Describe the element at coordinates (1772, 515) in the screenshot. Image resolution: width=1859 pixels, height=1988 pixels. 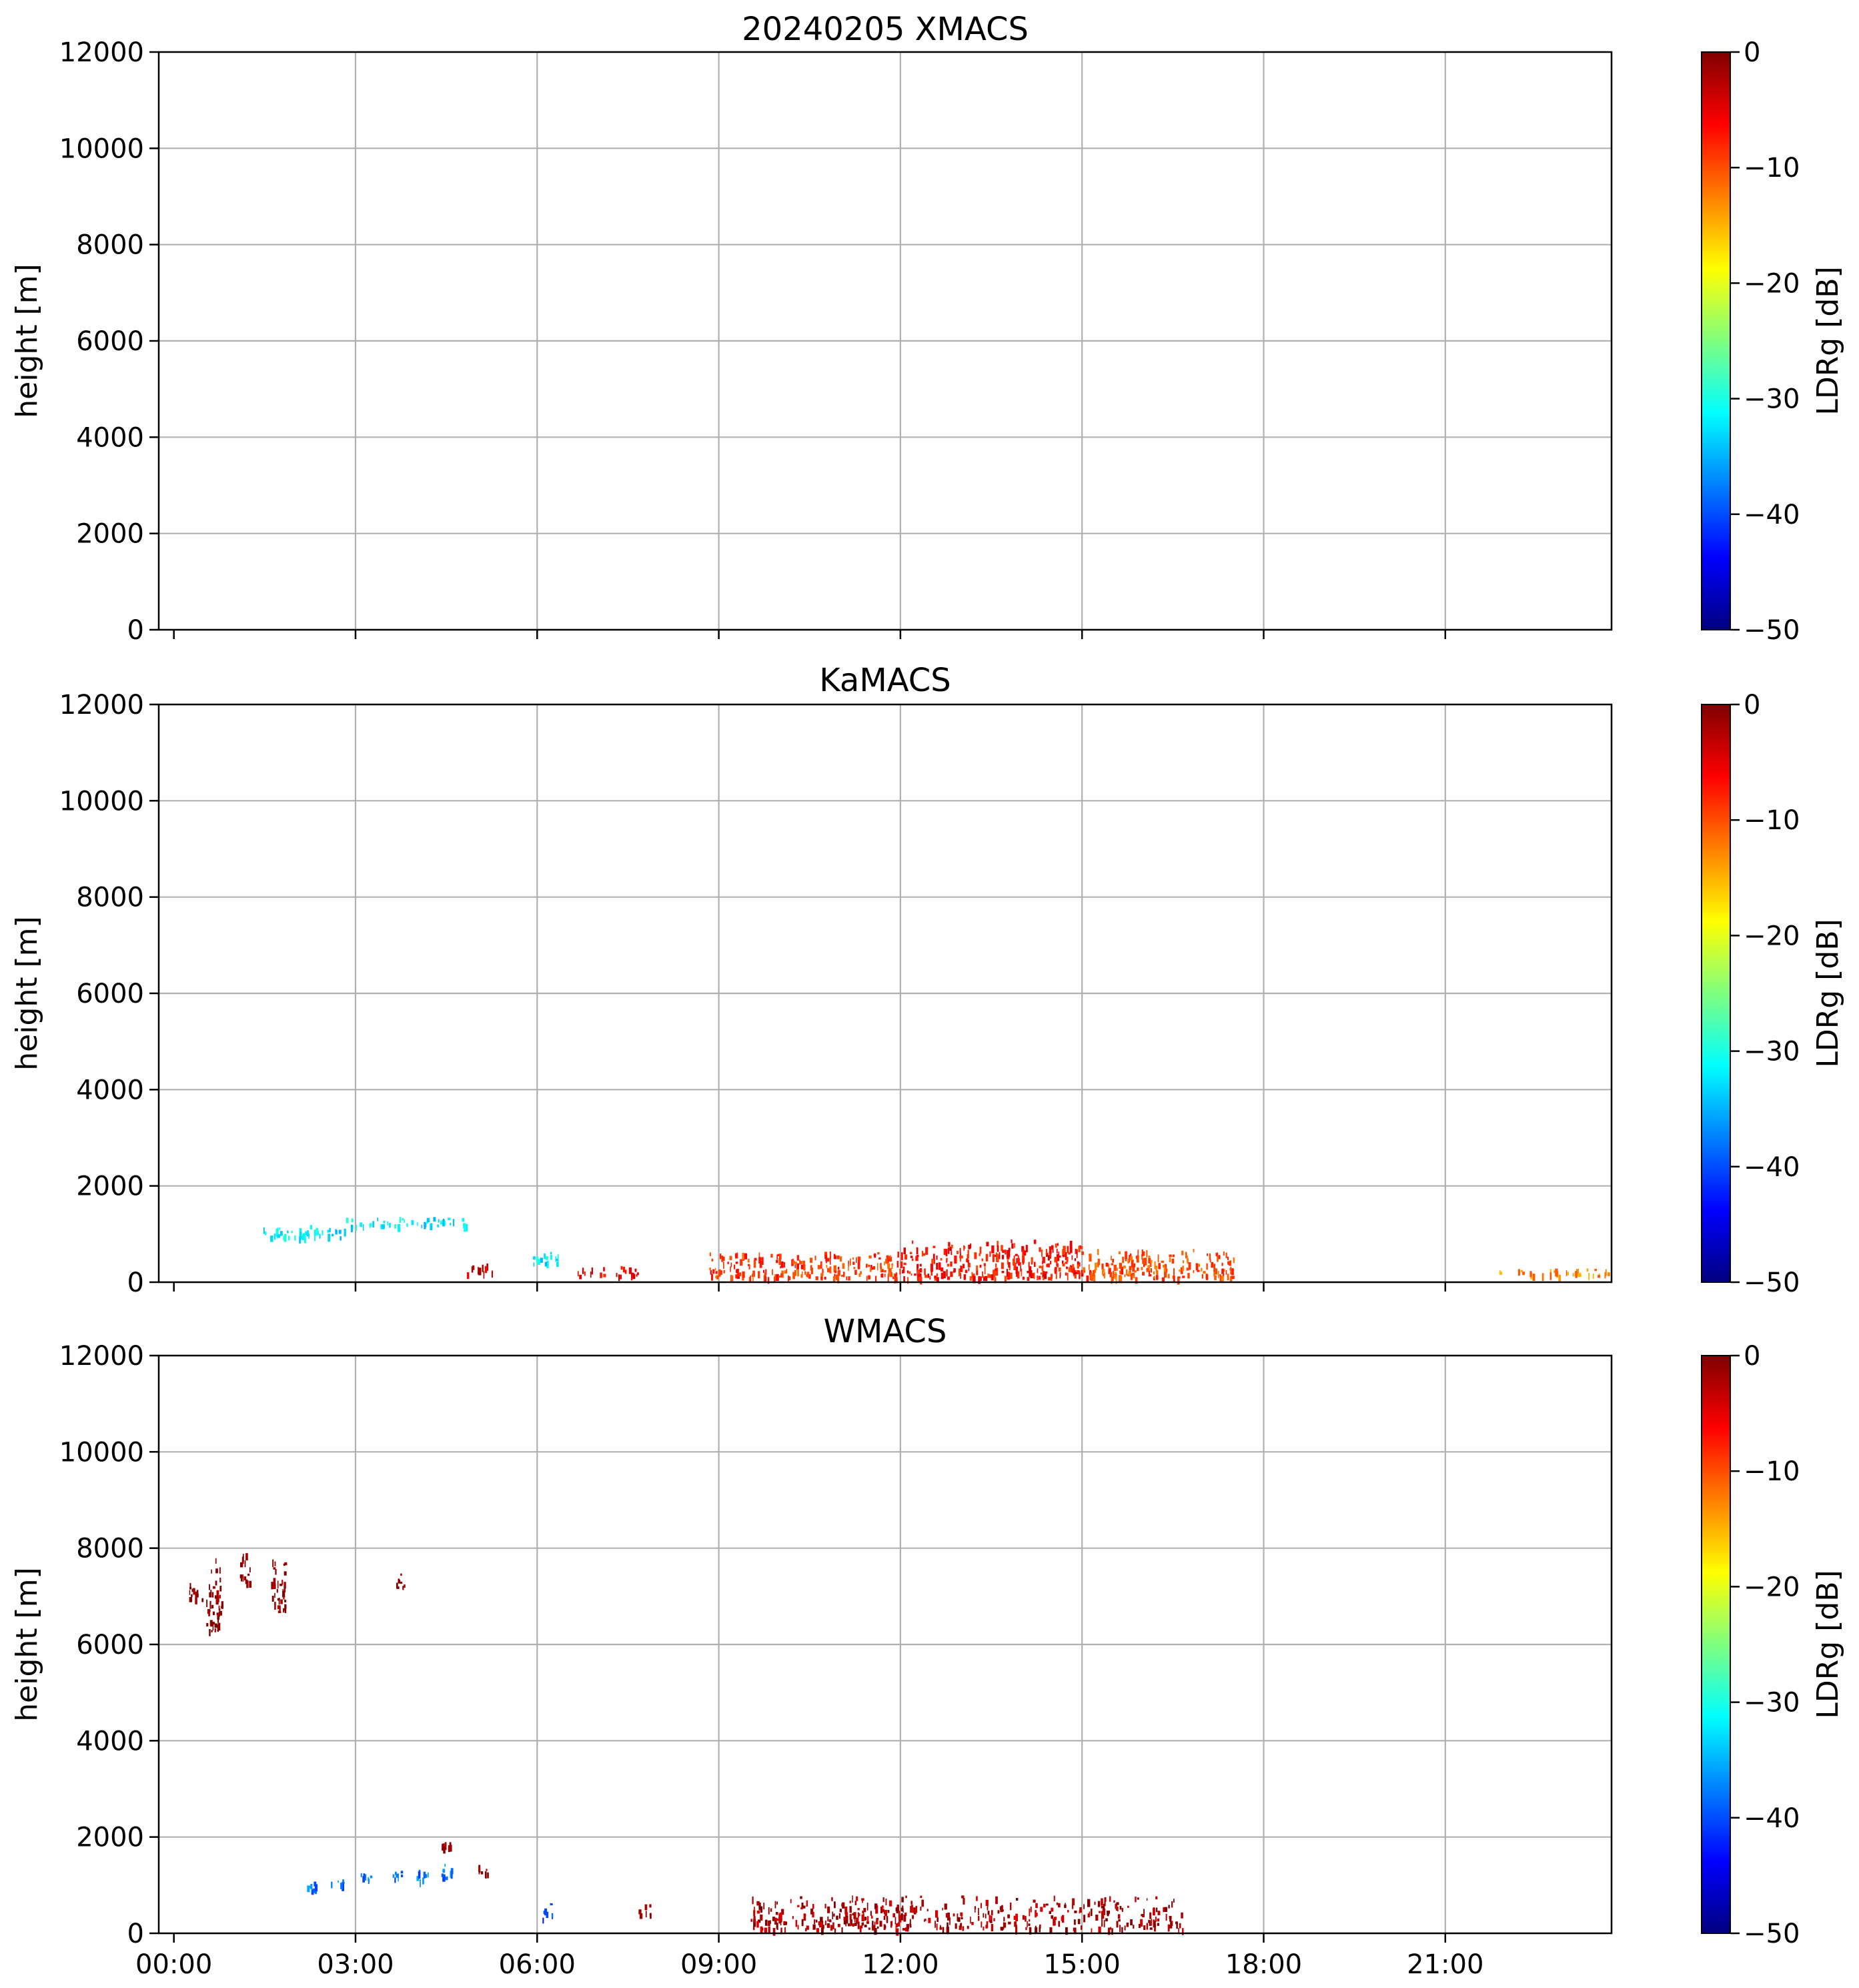
I see `colorbar-tick-label: −40` at that location.